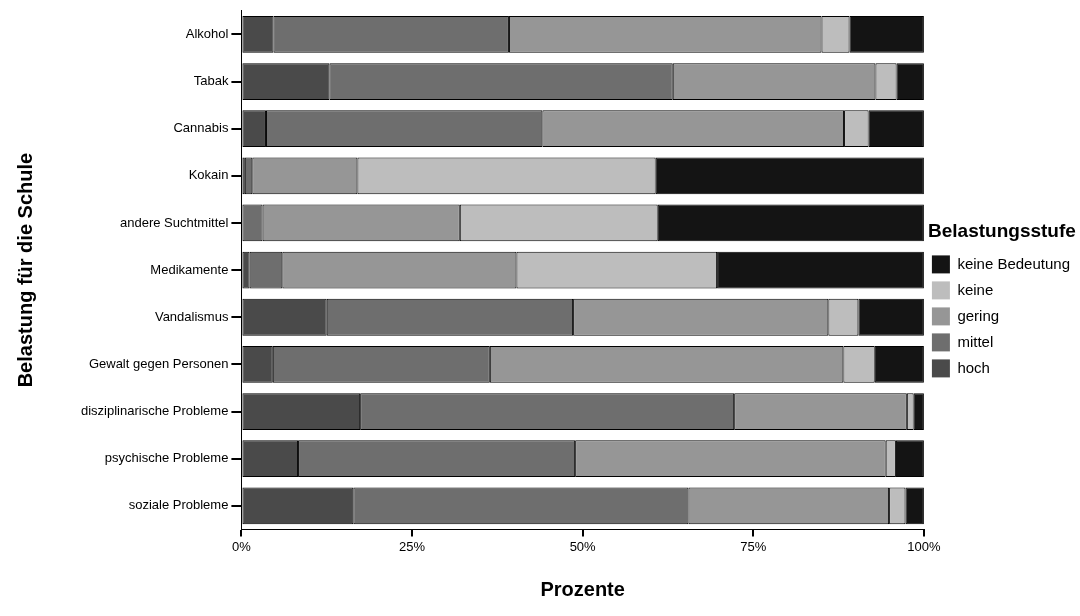 This screenshot has width=1080, height=616. Describe the element at coordinates (412, 546) in the screenshot. I see `x-tick-label: 25%` at that location.